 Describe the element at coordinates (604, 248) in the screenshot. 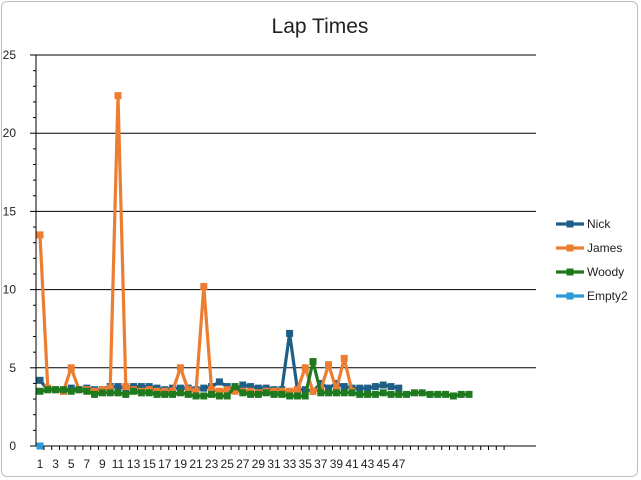

I see `legend-label: James` at that location.